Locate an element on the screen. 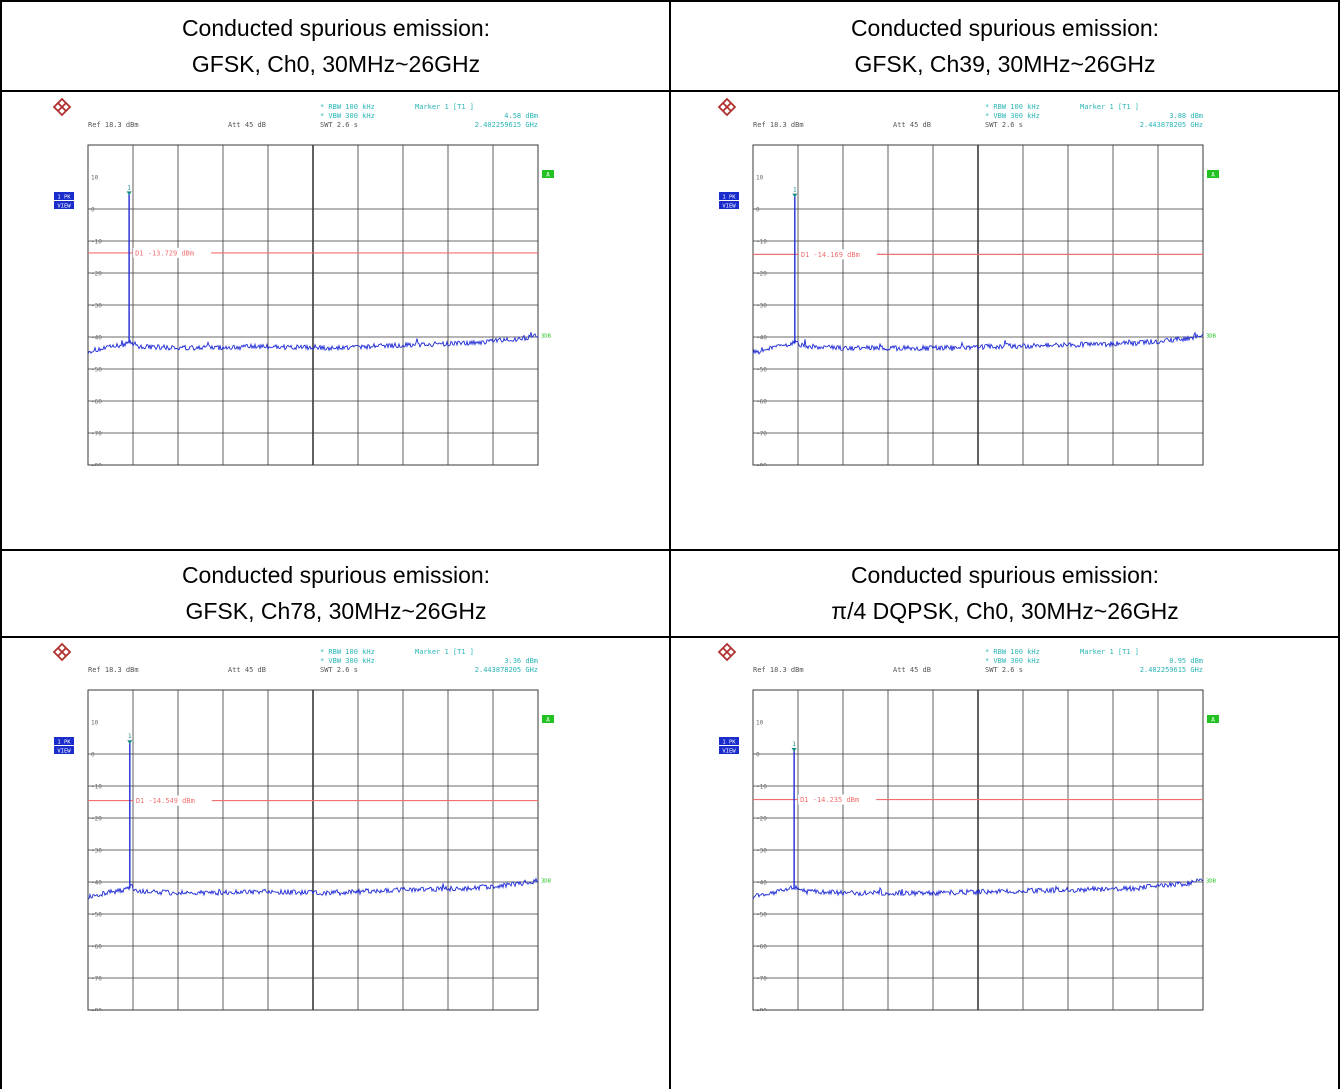 The height and width of the screenshot is (1089, 1340). y-tick-label: -60 is located at coordinates (761, 947).